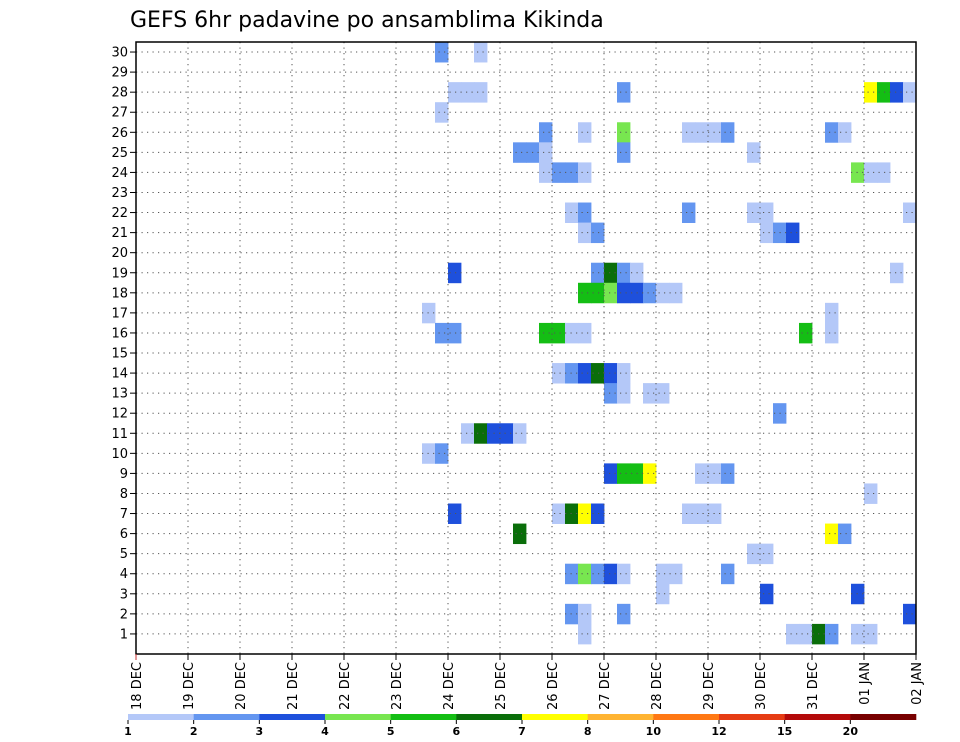  What do you see at coordinates (119, 313) in the screenshot?
I see `y-tick-label: 17` at bounding box center [119, 313].